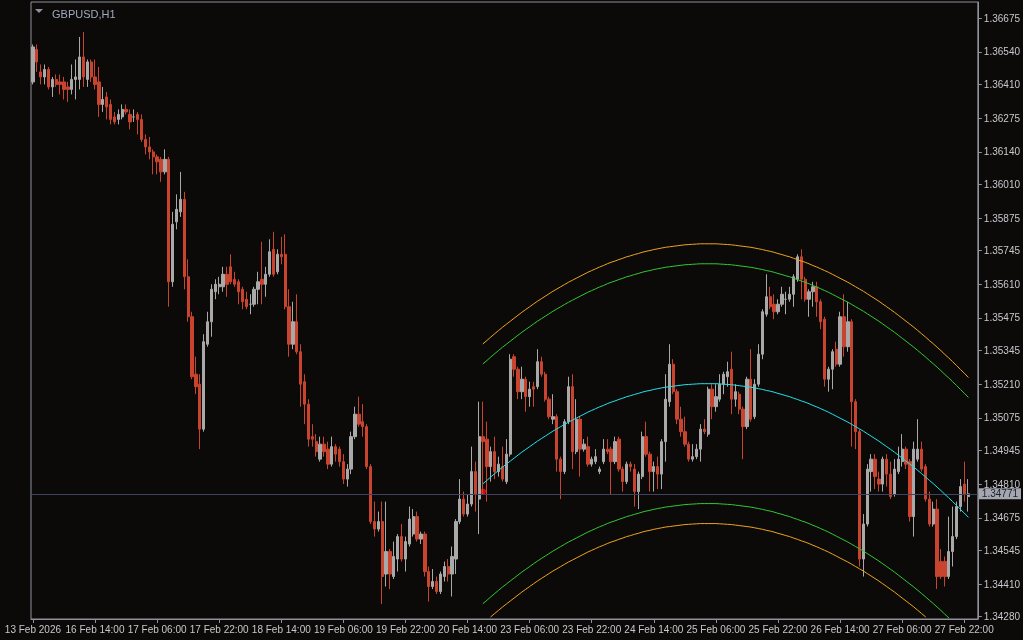  What do you see at coordinates (1002, 251) in the screenshot?
I see `y-tick-label: 1.35745` at bounding box center [1002, 251].